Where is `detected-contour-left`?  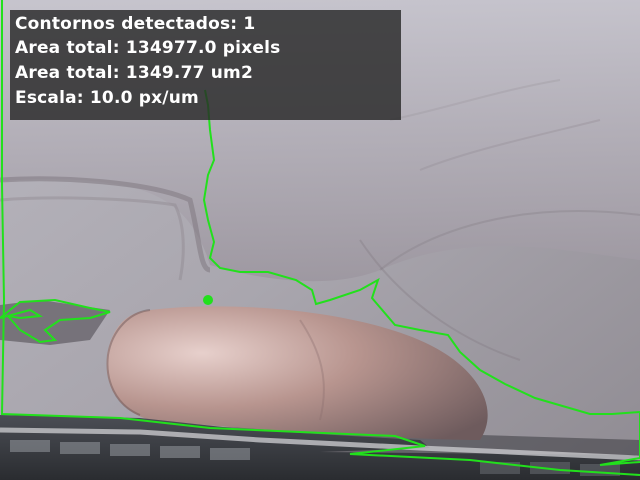 detected-contour-left is located at coordinates (55, 321).